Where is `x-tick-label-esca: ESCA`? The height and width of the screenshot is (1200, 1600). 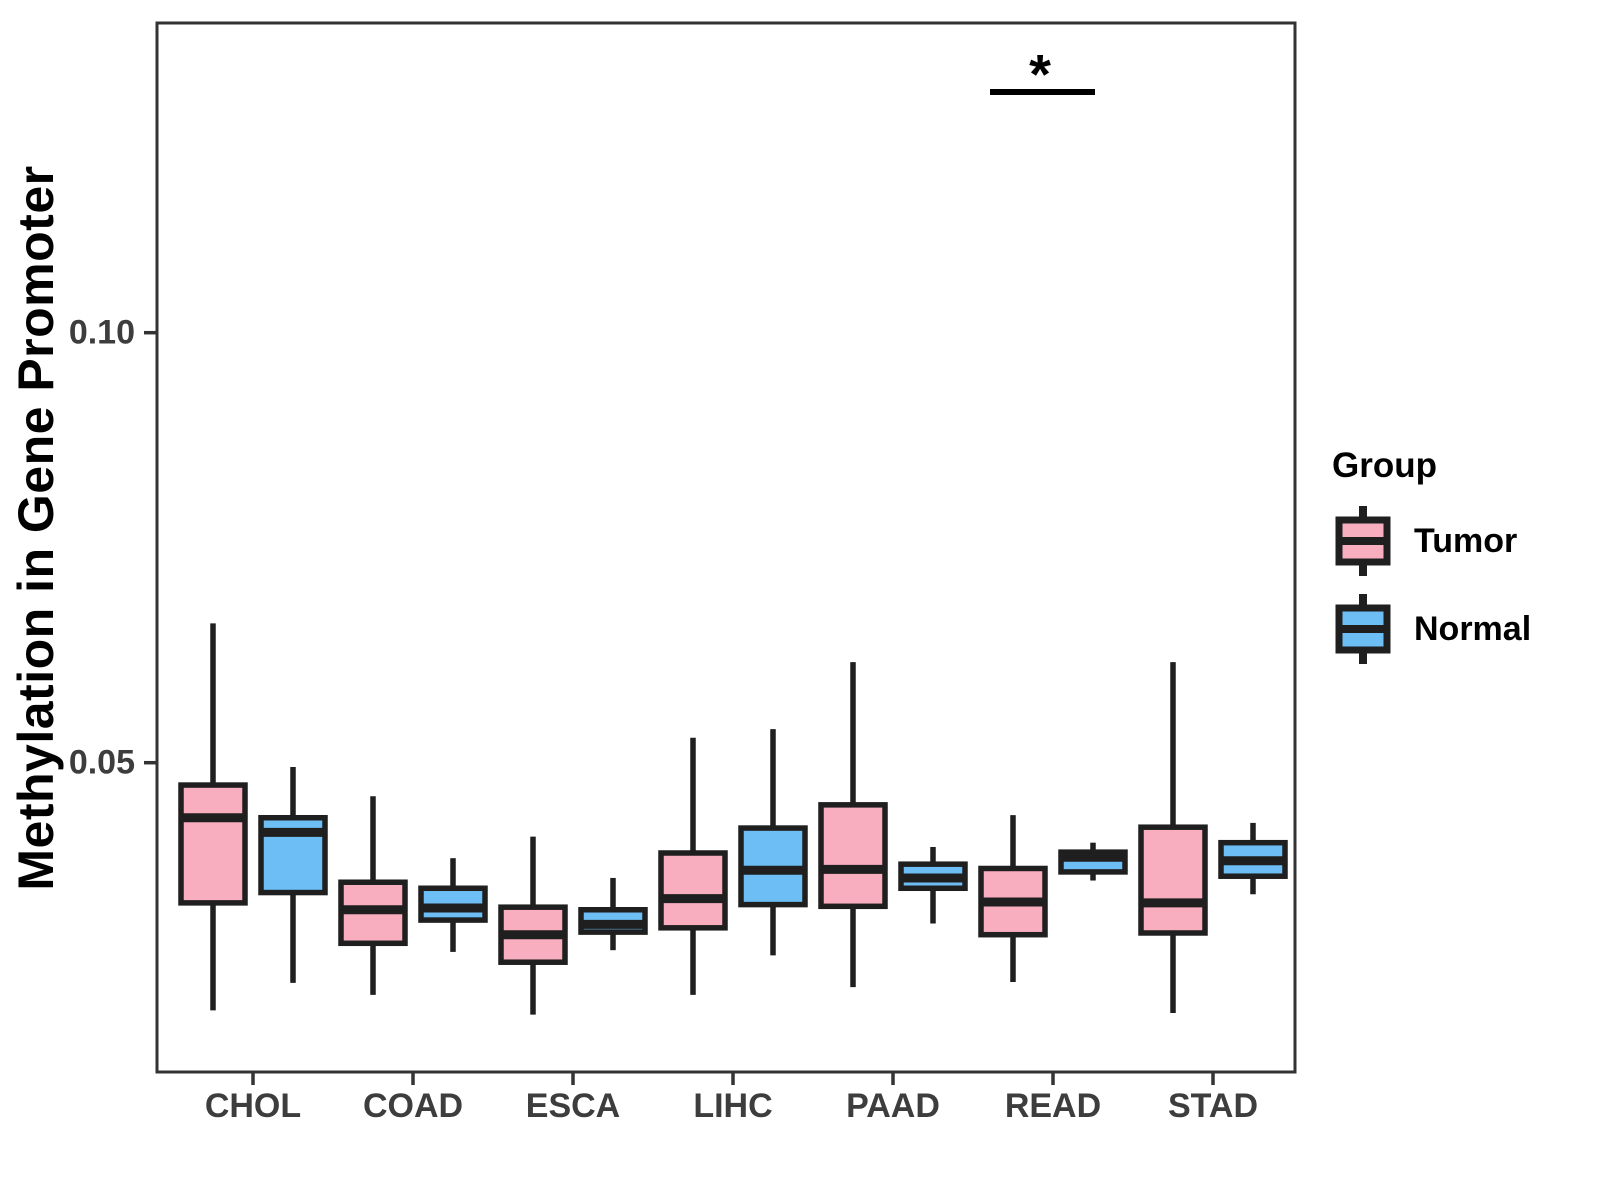
x-tick-label-esca: ESCA is located at coordinates (573, 1106).